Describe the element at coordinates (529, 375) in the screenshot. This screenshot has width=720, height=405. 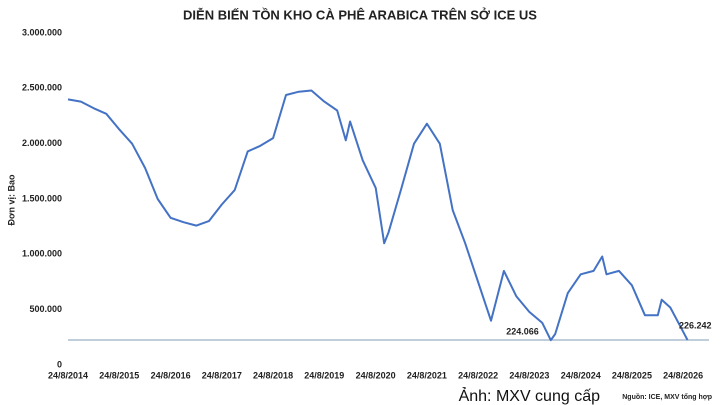
I see `x-tick-label: 24/8/2023` at that location.